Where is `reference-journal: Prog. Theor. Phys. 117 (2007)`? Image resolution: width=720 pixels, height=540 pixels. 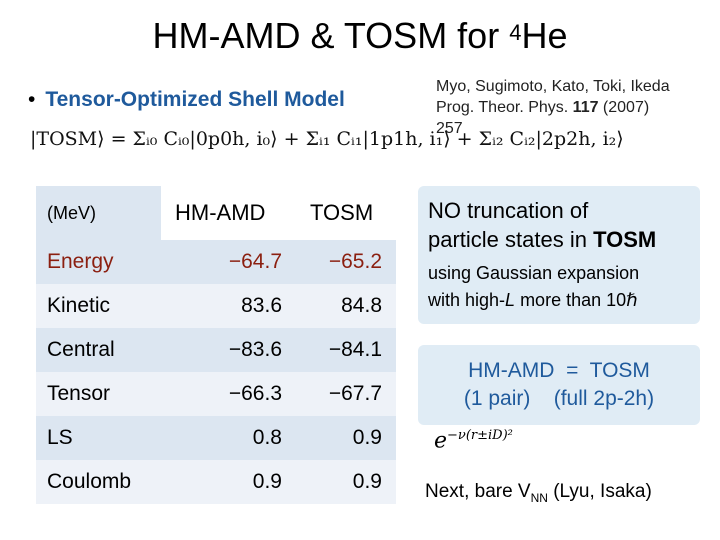
reference-journal: Prog. Theor. Phys. 117 (2007) is located at coordinates (576, 107).